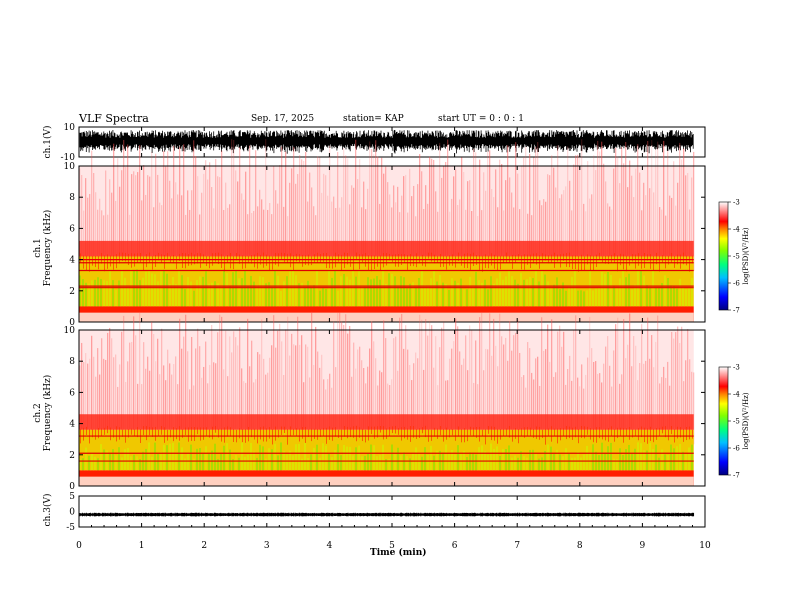  What do you see at coordinates (398, 553) in the screenshot?
I see `x-axis-label: Time (min)` at bounding box center [398, 553].